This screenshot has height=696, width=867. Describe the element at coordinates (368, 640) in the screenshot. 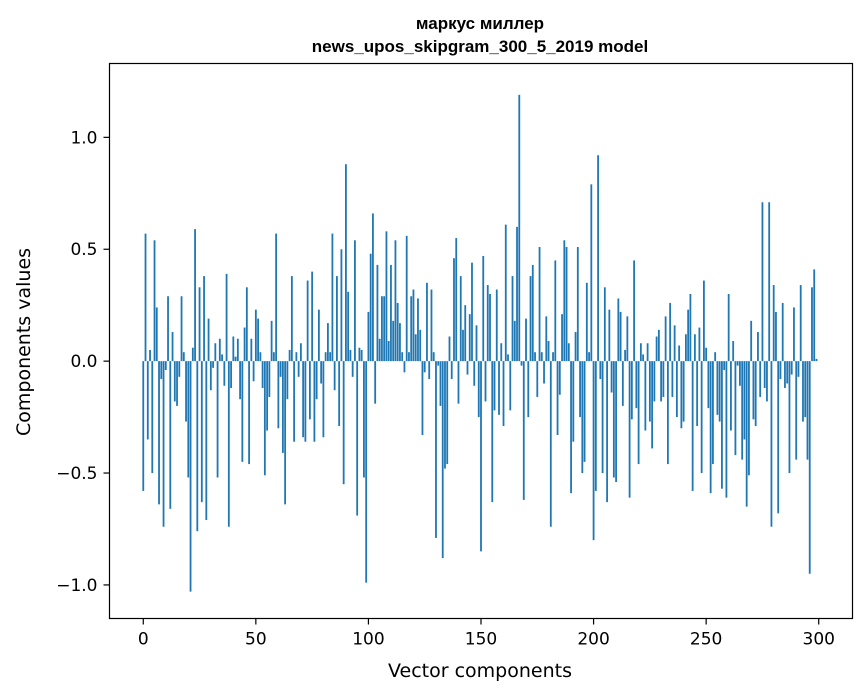

I see `x-tick-label: 100` at that location.